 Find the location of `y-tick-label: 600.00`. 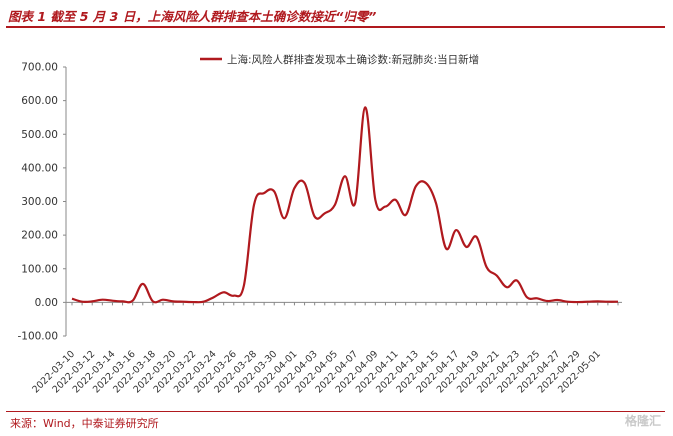

y-tick-label: 600.00 is located at coordinates (39, 101).